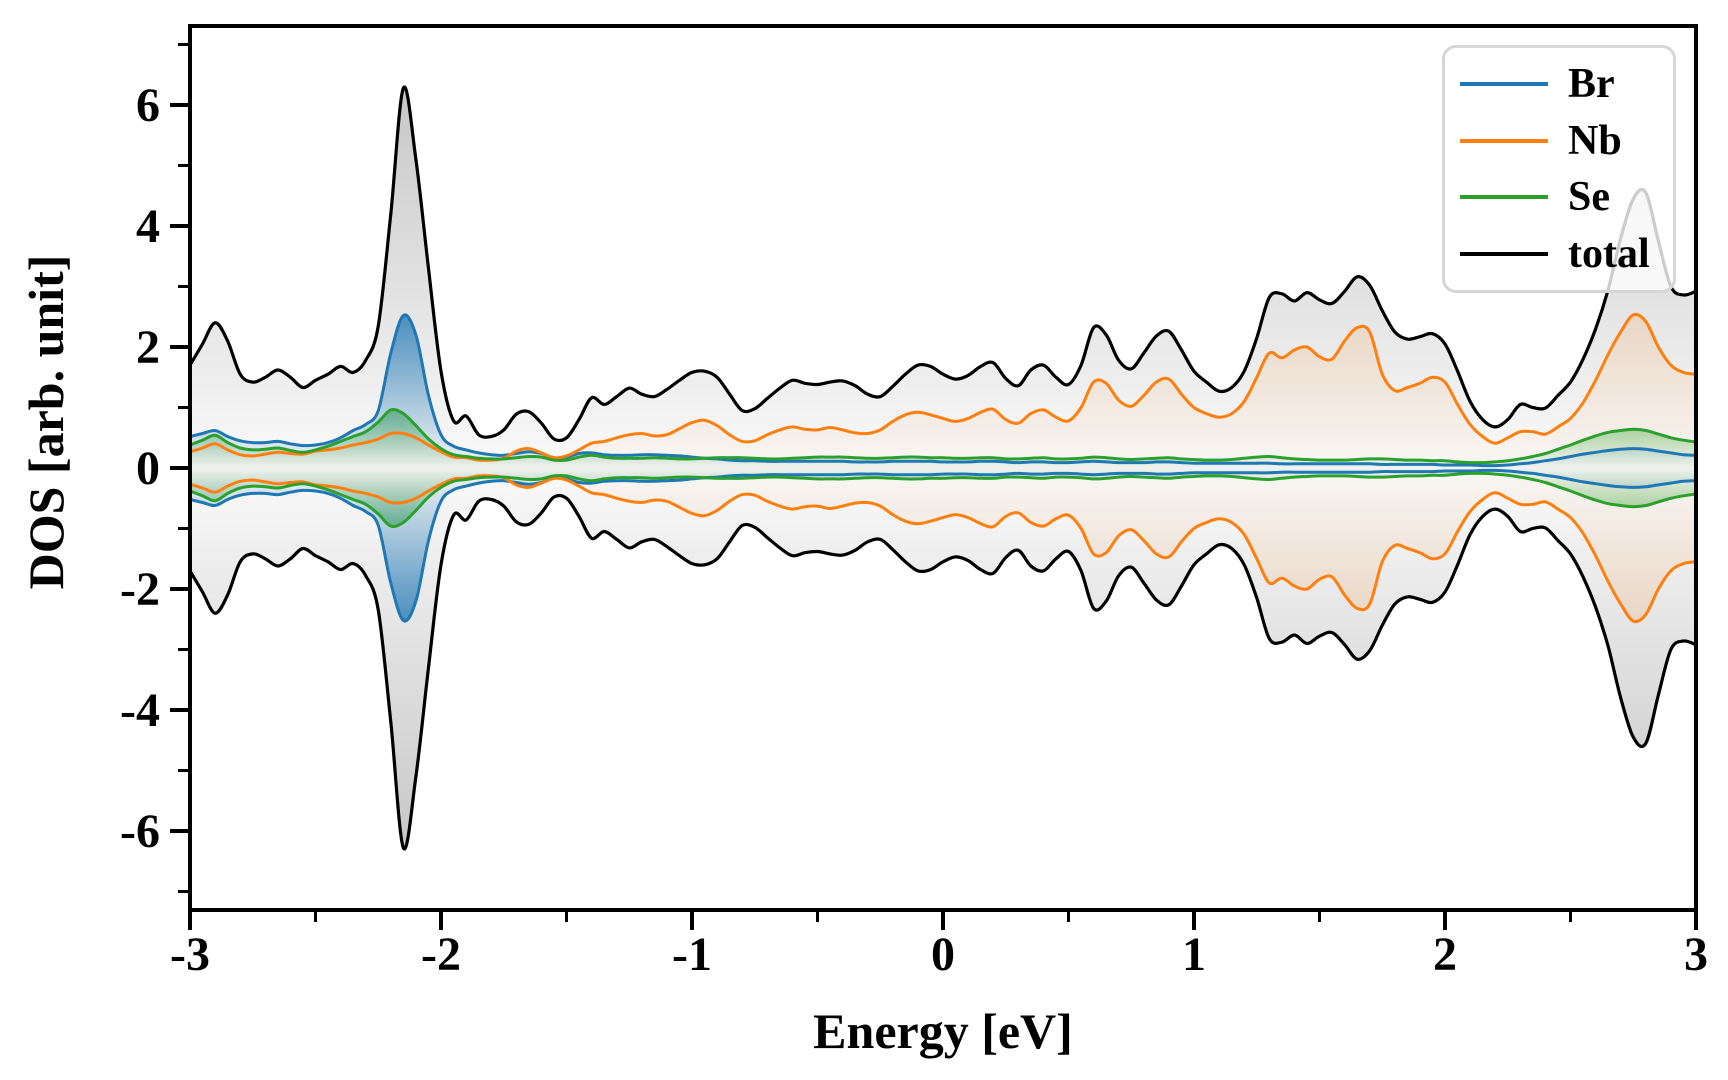 Image resolution: width=1728 pixels, height=1080 pixels. Describe the element at coordinates (1504, 84) in the screenshot. I see `legend-line-sample-br` at that location.